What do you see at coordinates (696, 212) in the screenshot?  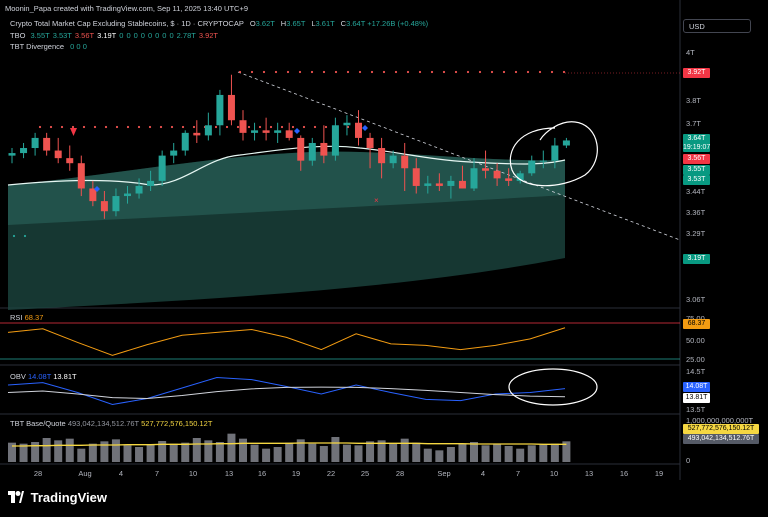 I see `price-tick: 3.36T` at bounding box center [696, 212].